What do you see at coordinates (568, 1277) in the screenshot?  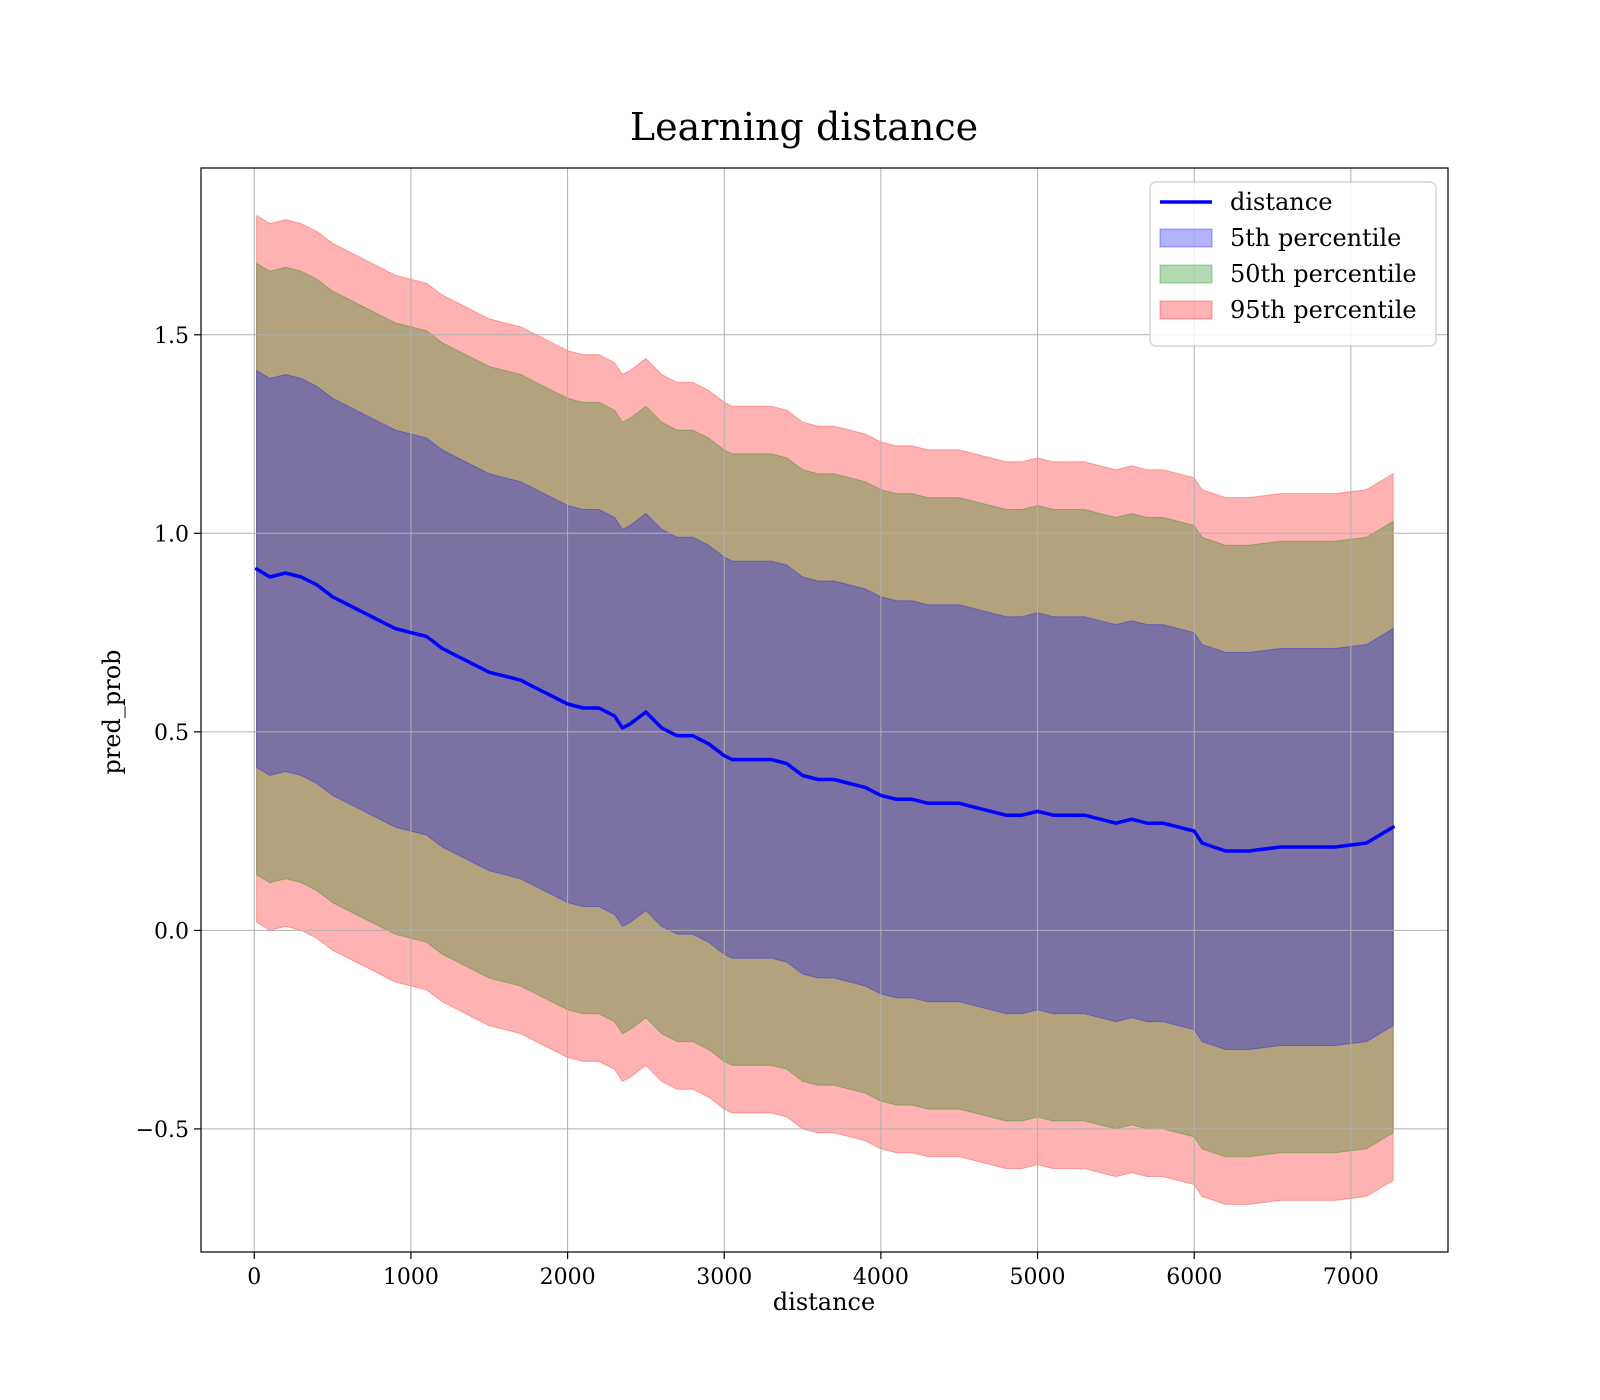 I see `x-tick-label-2: 2000` at bounding box center [568, 1277].